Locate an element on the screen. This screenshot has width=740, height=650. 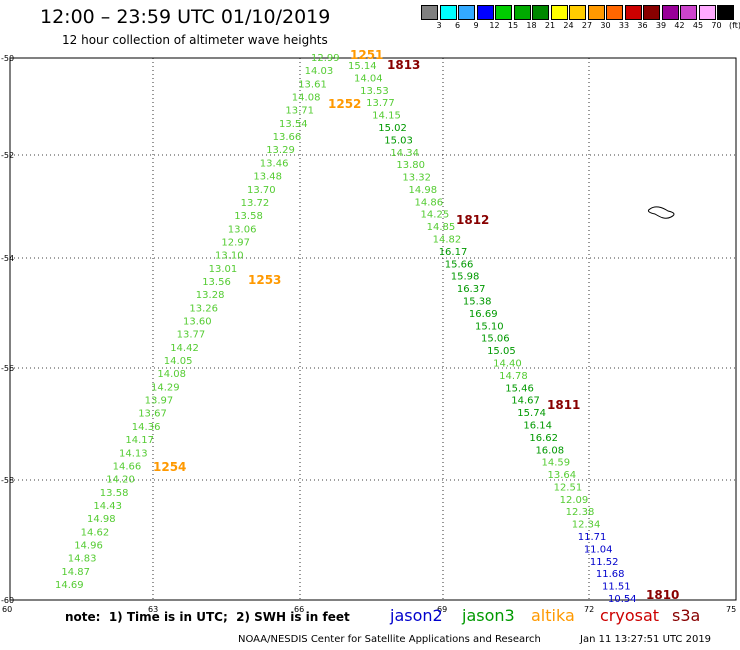
map-title: 12:00 – 23:59 UTC 01/10/2019 is located at coordinates (185, 17).